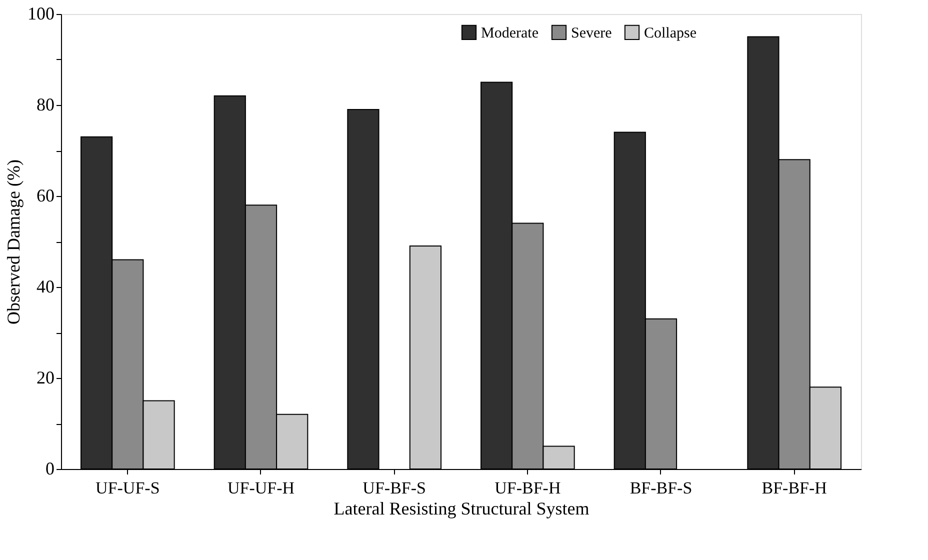 The width and height of the screenshot is (928, 560). What do you see at coordinates (661, 488) in the screenshot?
I see `x-tick-label: BF-BF-S` at bounding box center [661, 488].